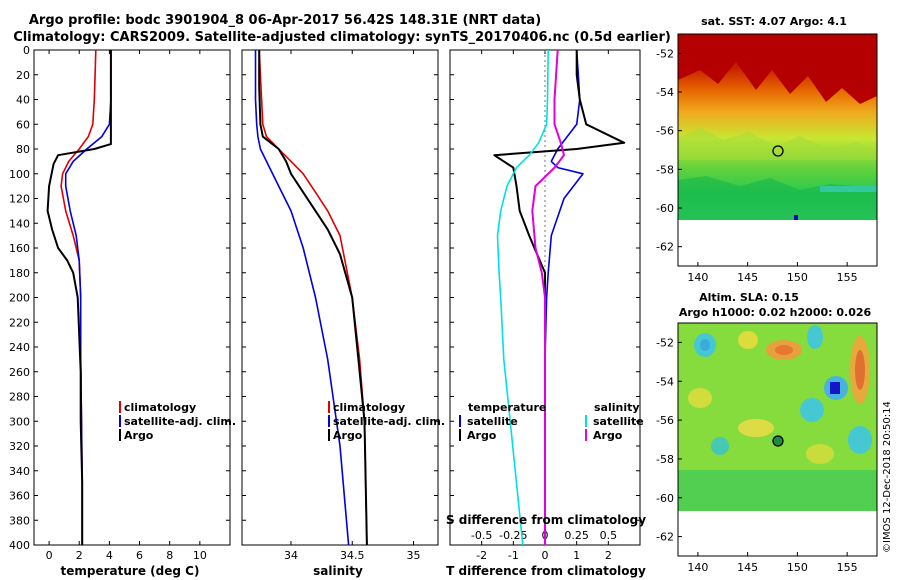 Image resolution: width=900 pixels, height=580 pixels. Describe the element at coordinates (19, 471) in the screenshot. I see `y-tick-label: 340` at that location.